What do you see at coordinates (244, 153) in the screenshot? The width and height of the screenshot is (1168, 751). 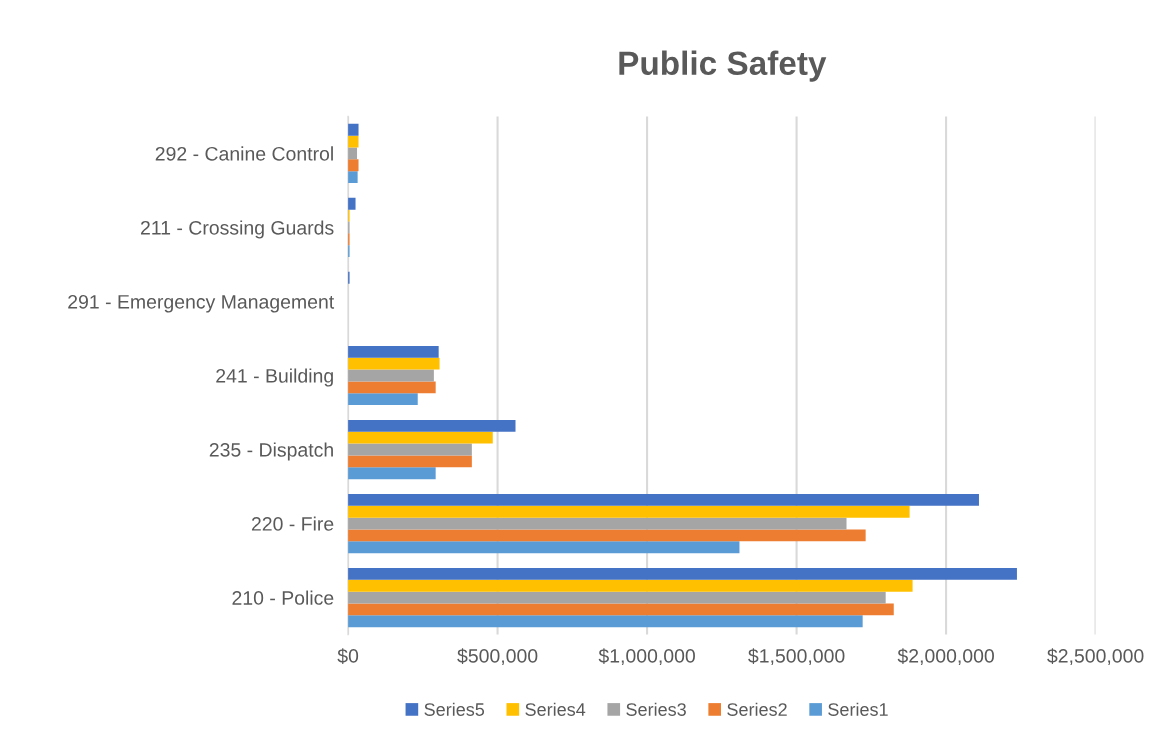 I see `y-tick-label: 292 - Canine Control` at bounding box center [244, 153].